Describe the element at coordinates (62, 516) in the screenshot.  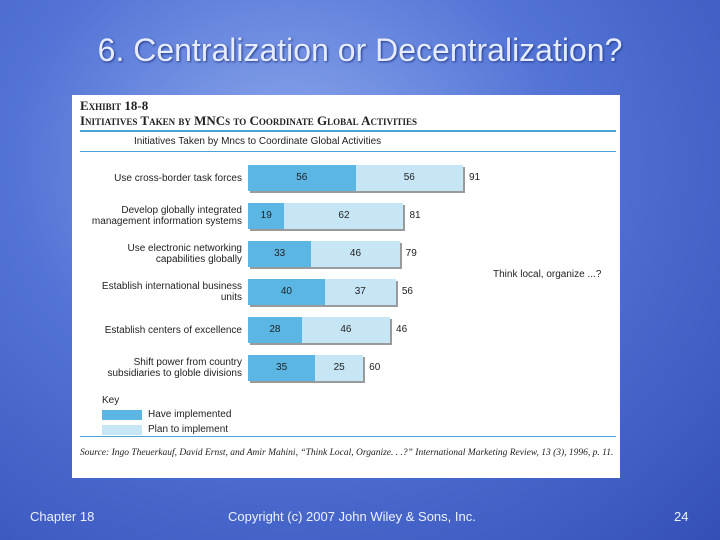
I see `footer-left: Chapter 18` at that location.